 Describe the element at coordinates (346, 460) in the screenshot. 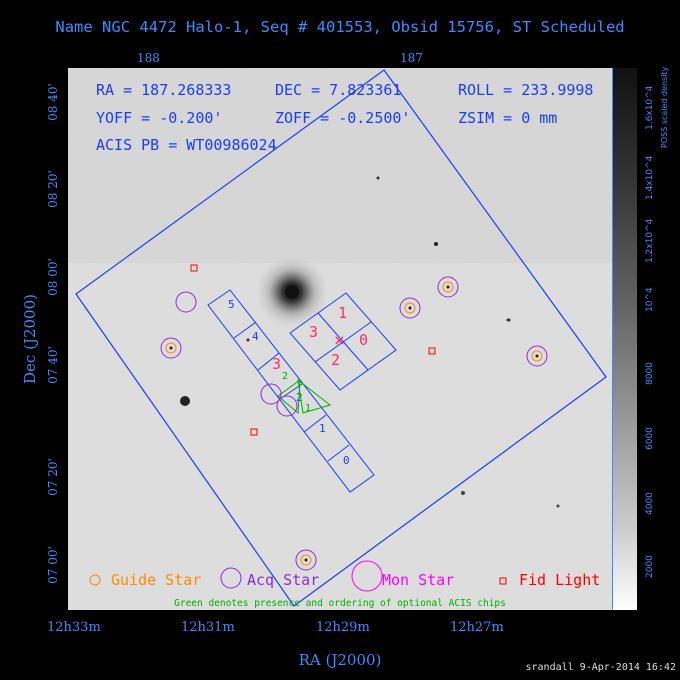

I see `chip-label-s0: 0` at that location.